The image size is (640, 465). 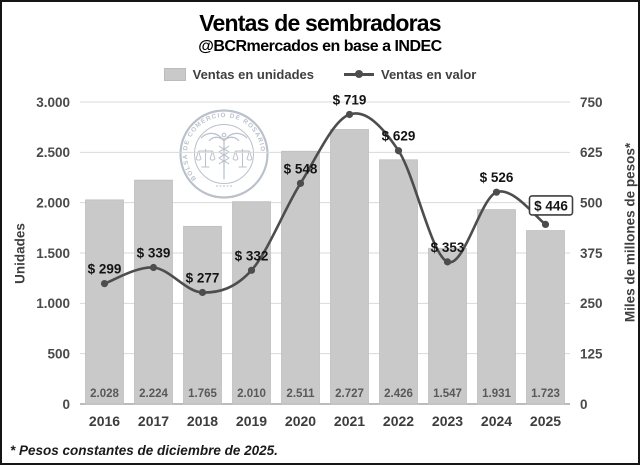 What do you see at coordinates (105, 269) in the screenshot?
I see `line-value-label: $ 299` at bounding box center [105, 269].